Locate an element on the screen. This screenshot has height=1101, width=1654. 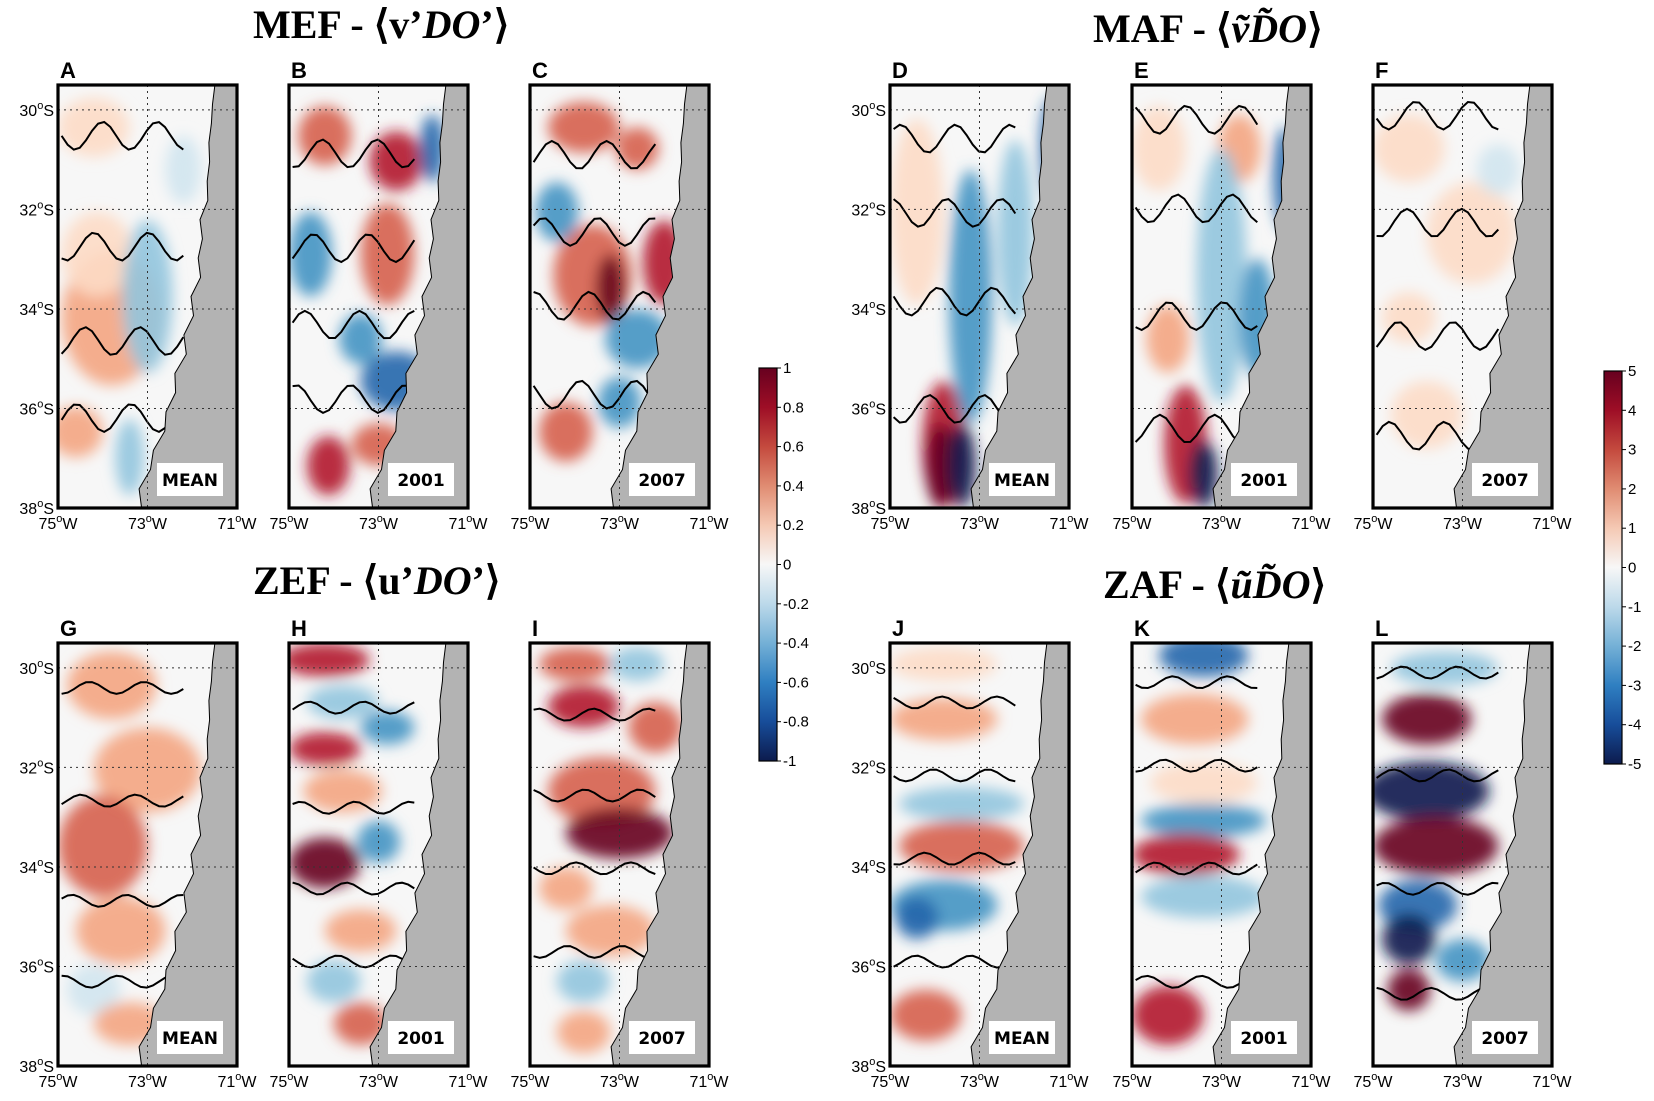
title-maf: MAF - ⟨ṽD̃O⟩ is located at coordinates (1208, 28).